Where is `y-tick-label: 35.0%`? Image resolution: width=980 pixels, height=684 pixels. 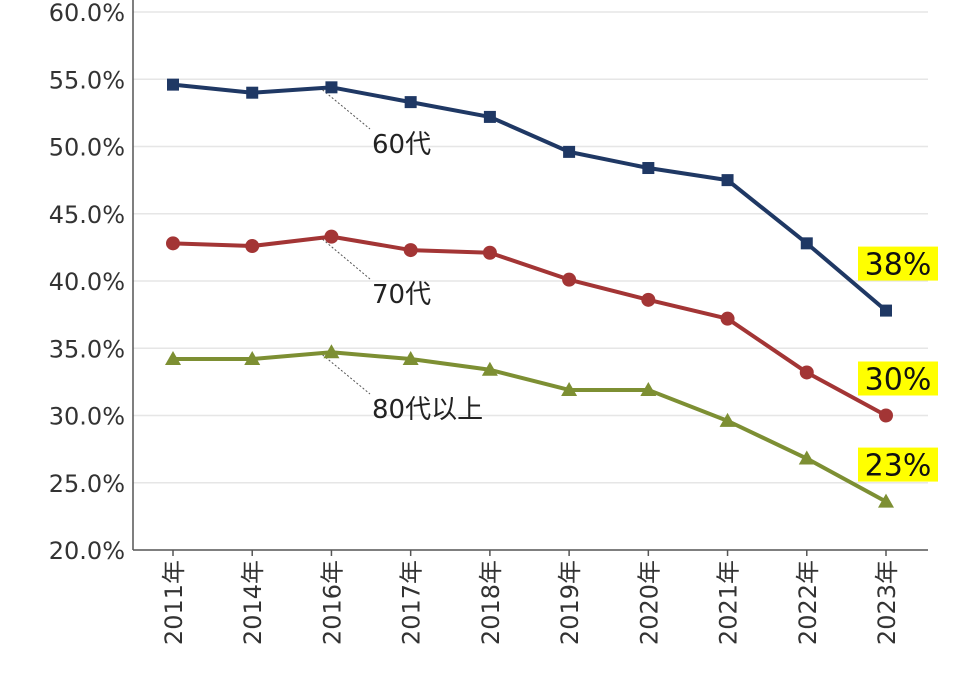 y-tick-label: 35.0% is located at coordinates (87, 349).